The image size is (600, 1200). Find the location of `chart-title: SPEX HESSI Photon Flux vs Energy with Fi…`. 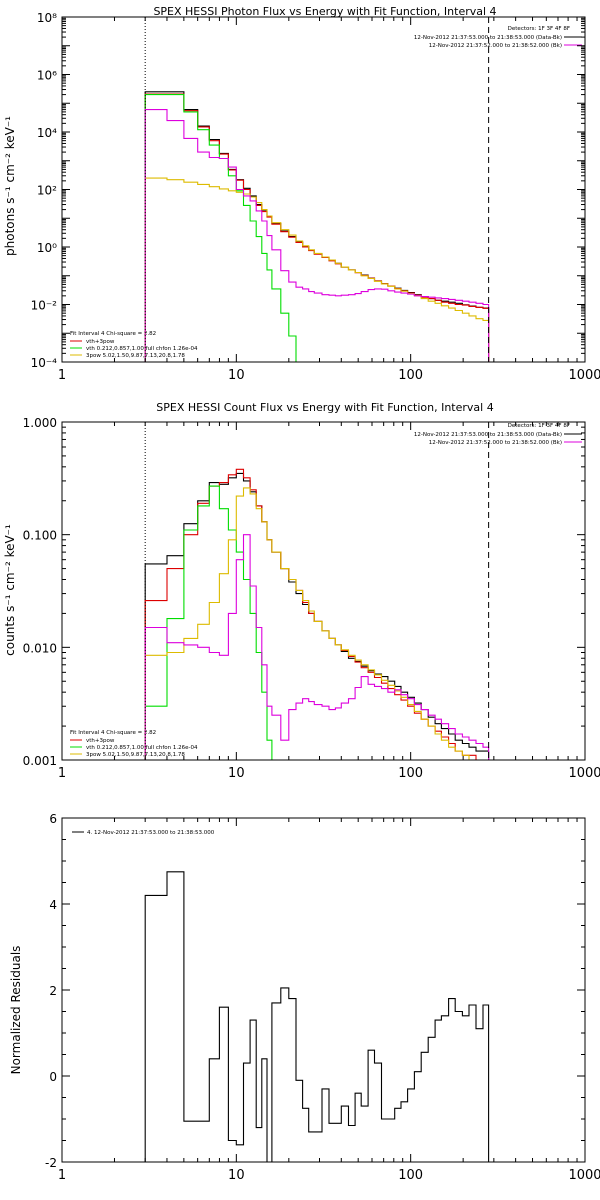

chart-title: SPEX HESSI Photon Flux vs Energy with Fi… is located at coordinates (324, 11).